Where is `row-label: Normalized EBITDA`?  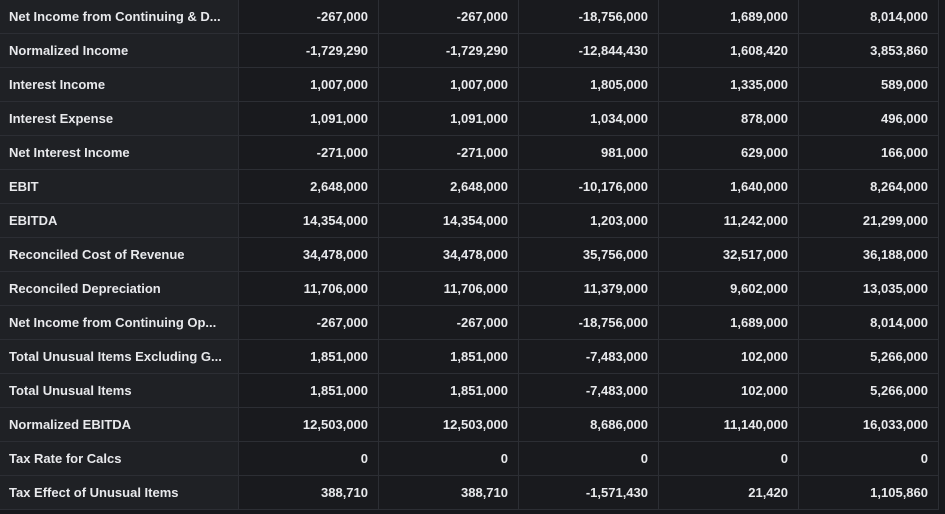
row-label: Normalized EBITDA is located at coordinates (119, 424).